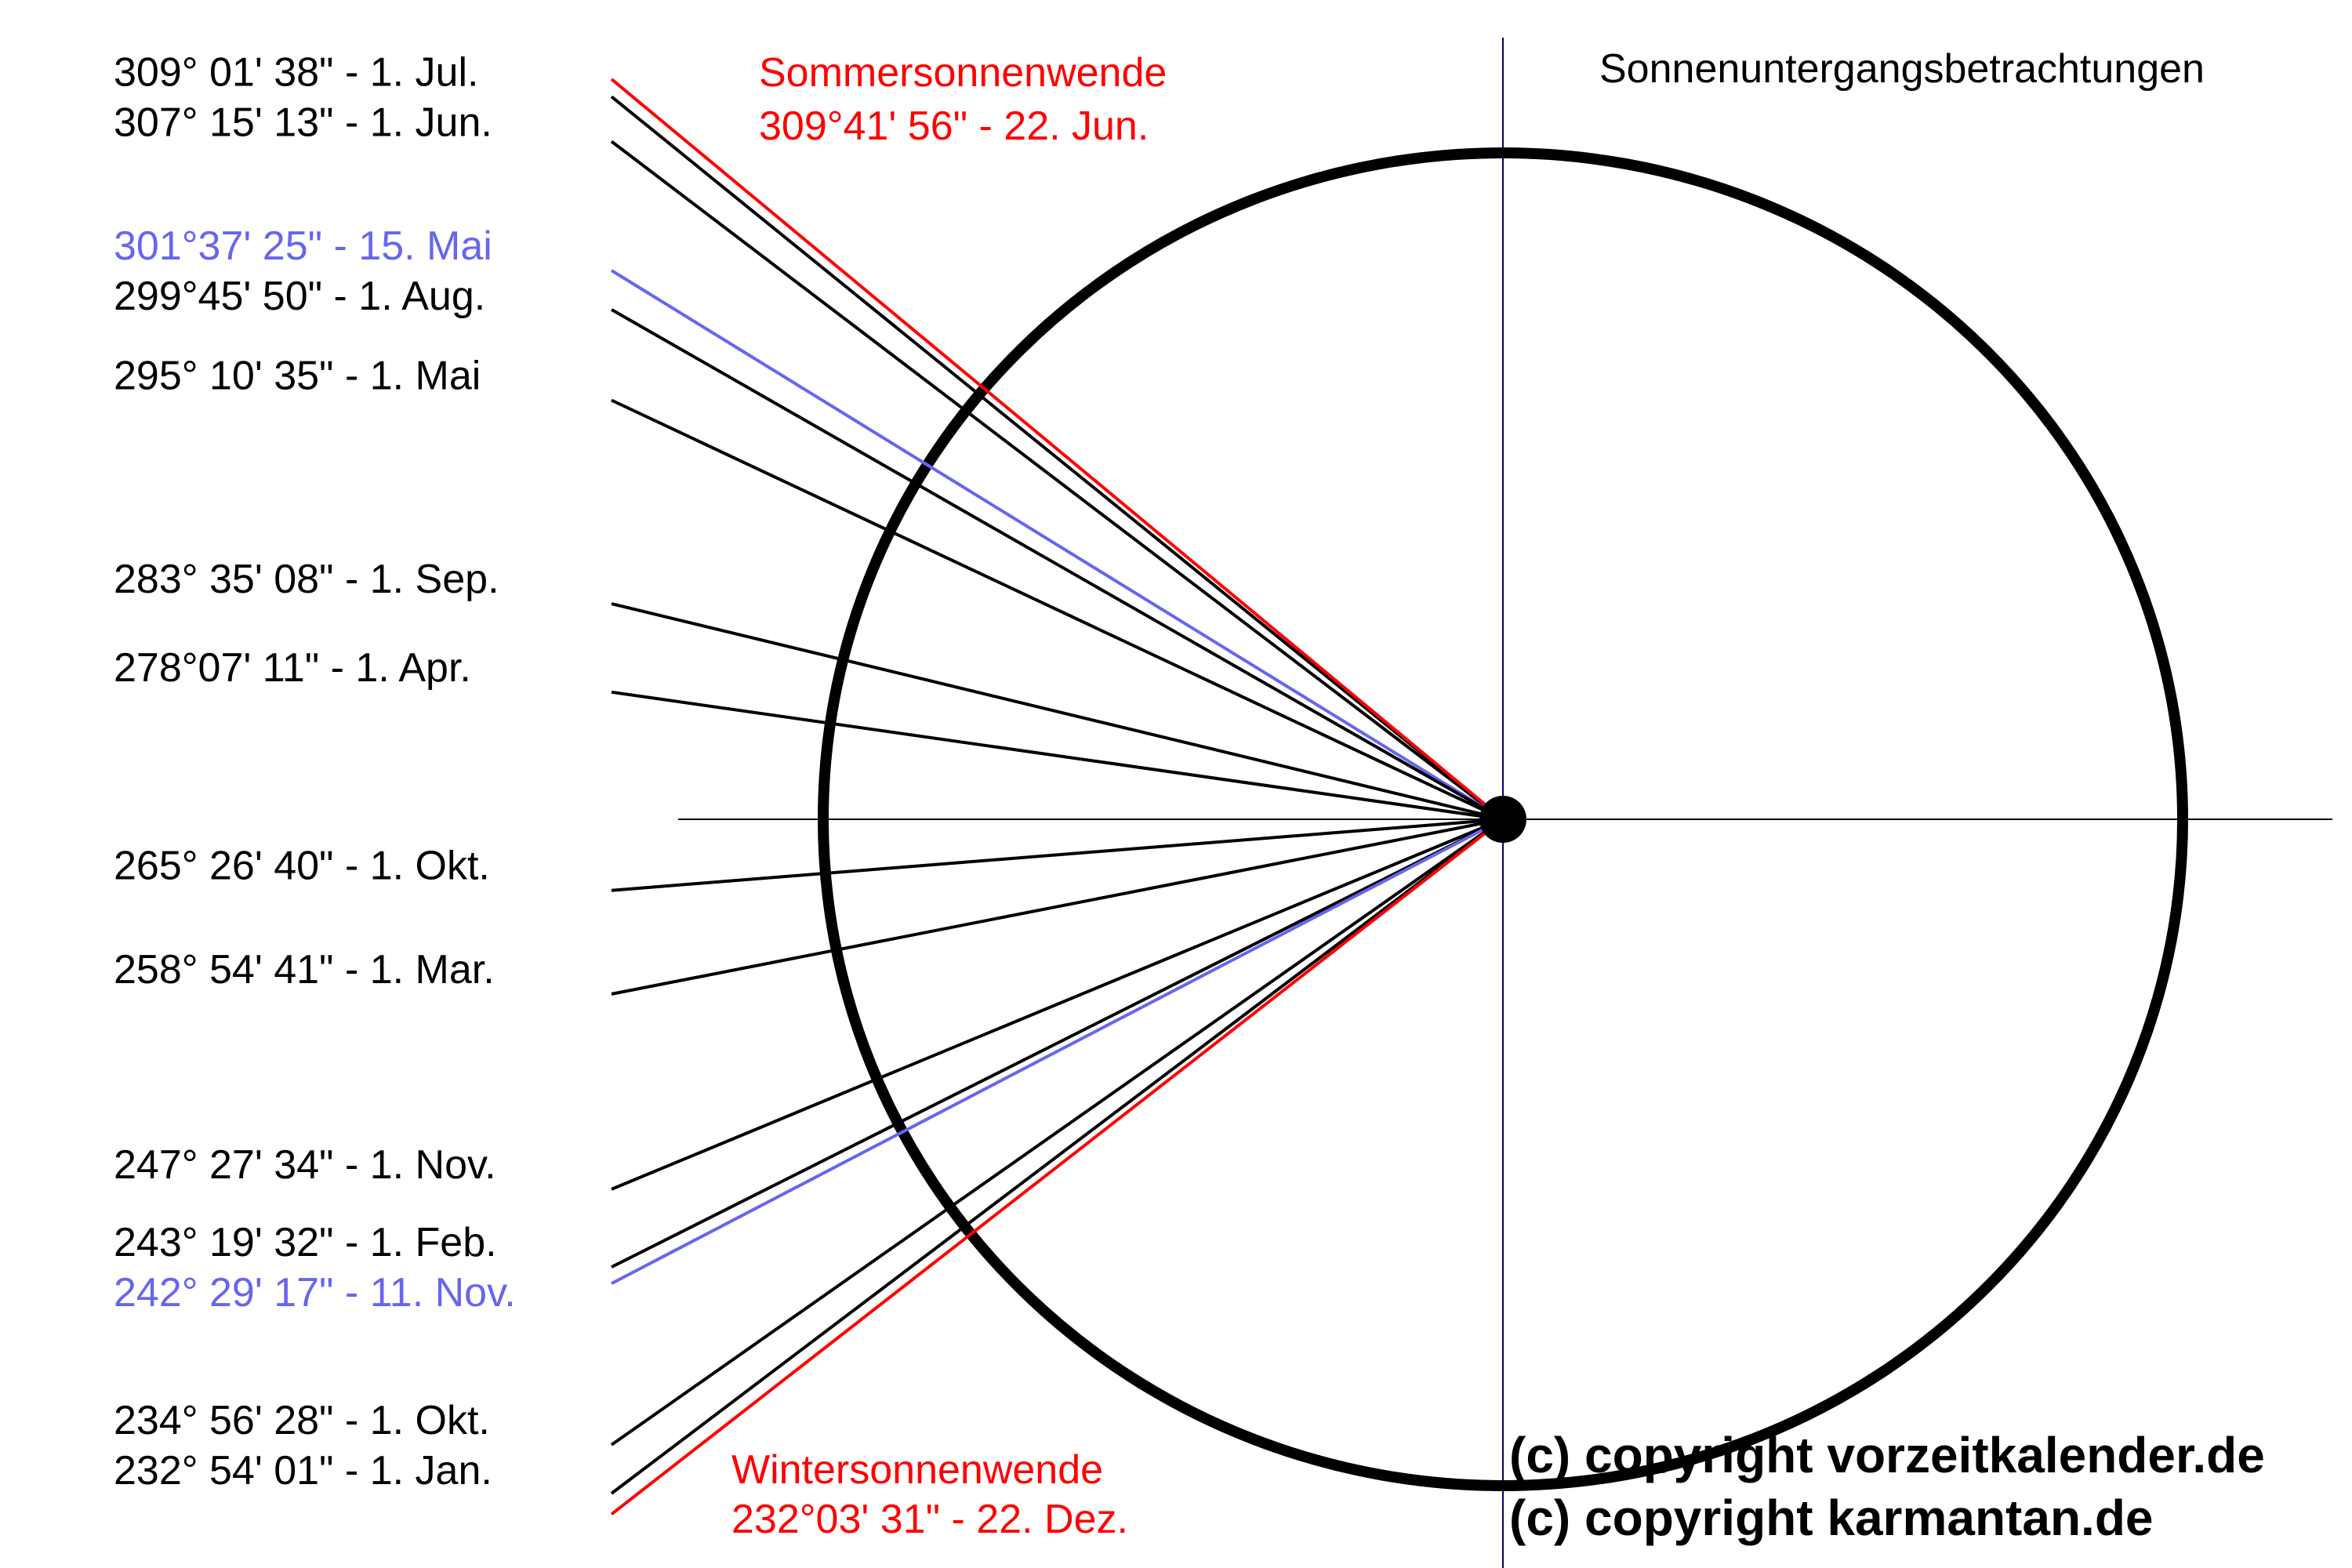 The width and height of the screenshot is (2352, 1568). What do you see at coordinates (292, 668) in the screenshot?
I see `azimuth-label-6: 278°07' 11" - 1. Apr.` at bounding box center [292, 668].